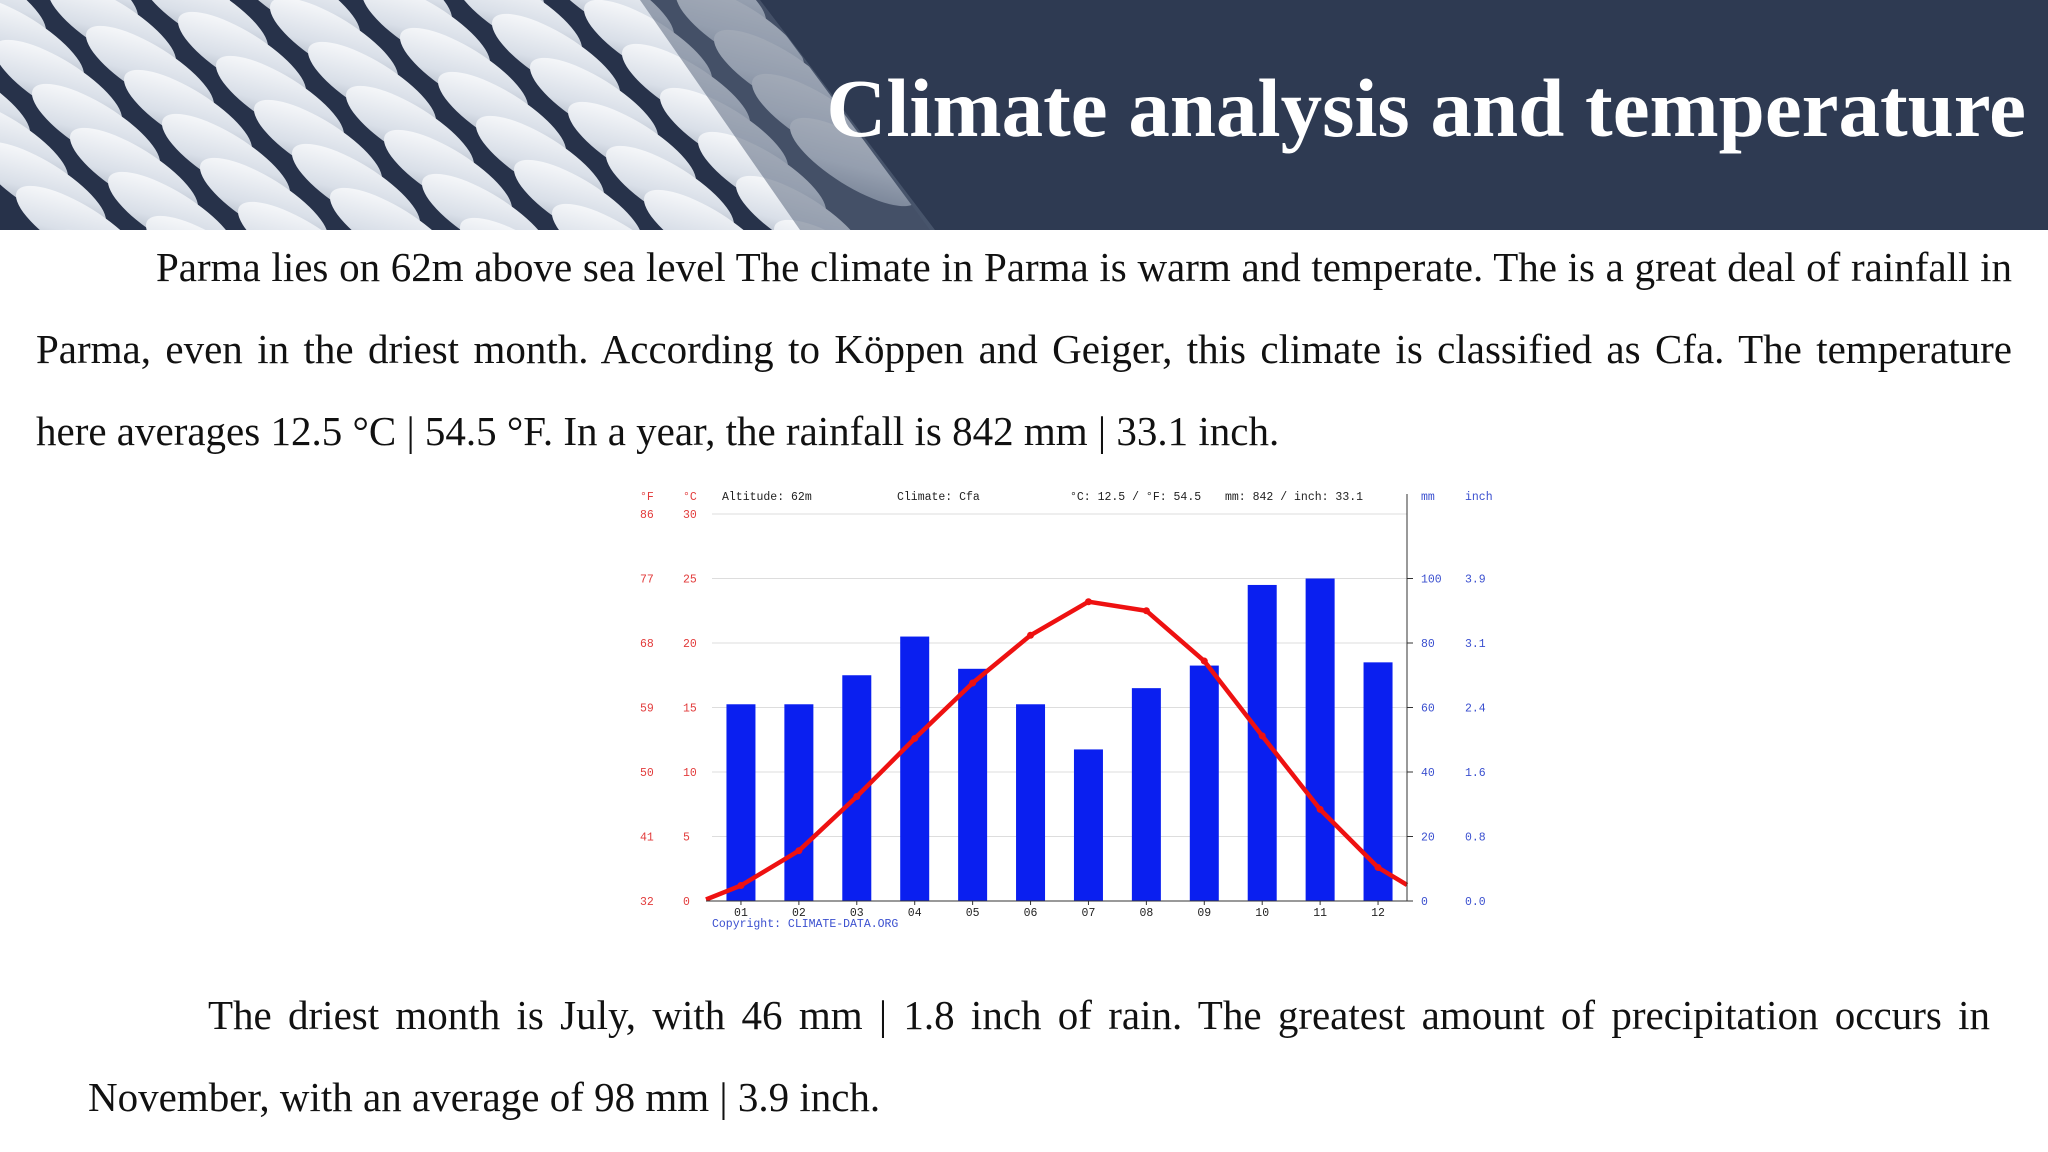 This screenshot has height=1152, width=2048. What do you see at coordinates (799, 913) in the screenshot?
I see `month-label: 02` at bounding box center [799, 913].